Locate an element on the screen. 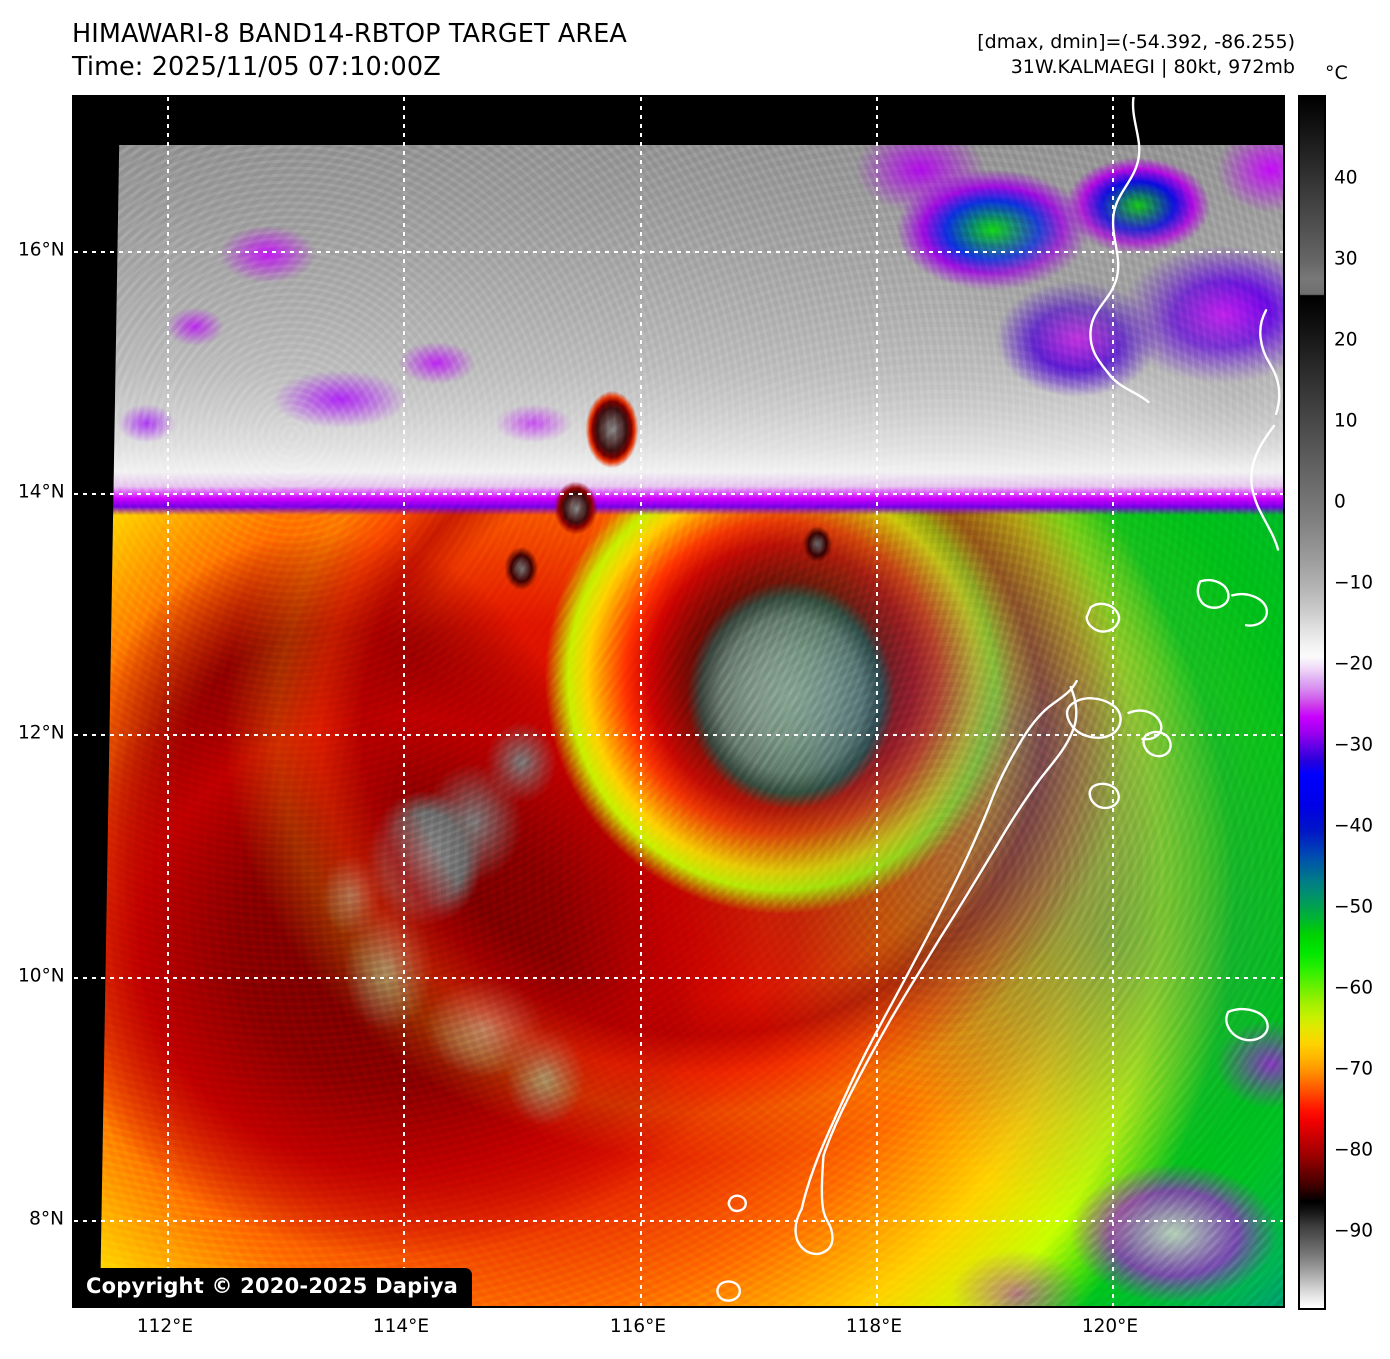 This screenshot has height=1359, width=1390. nodata-top-band is located at coordinates (678, 121).